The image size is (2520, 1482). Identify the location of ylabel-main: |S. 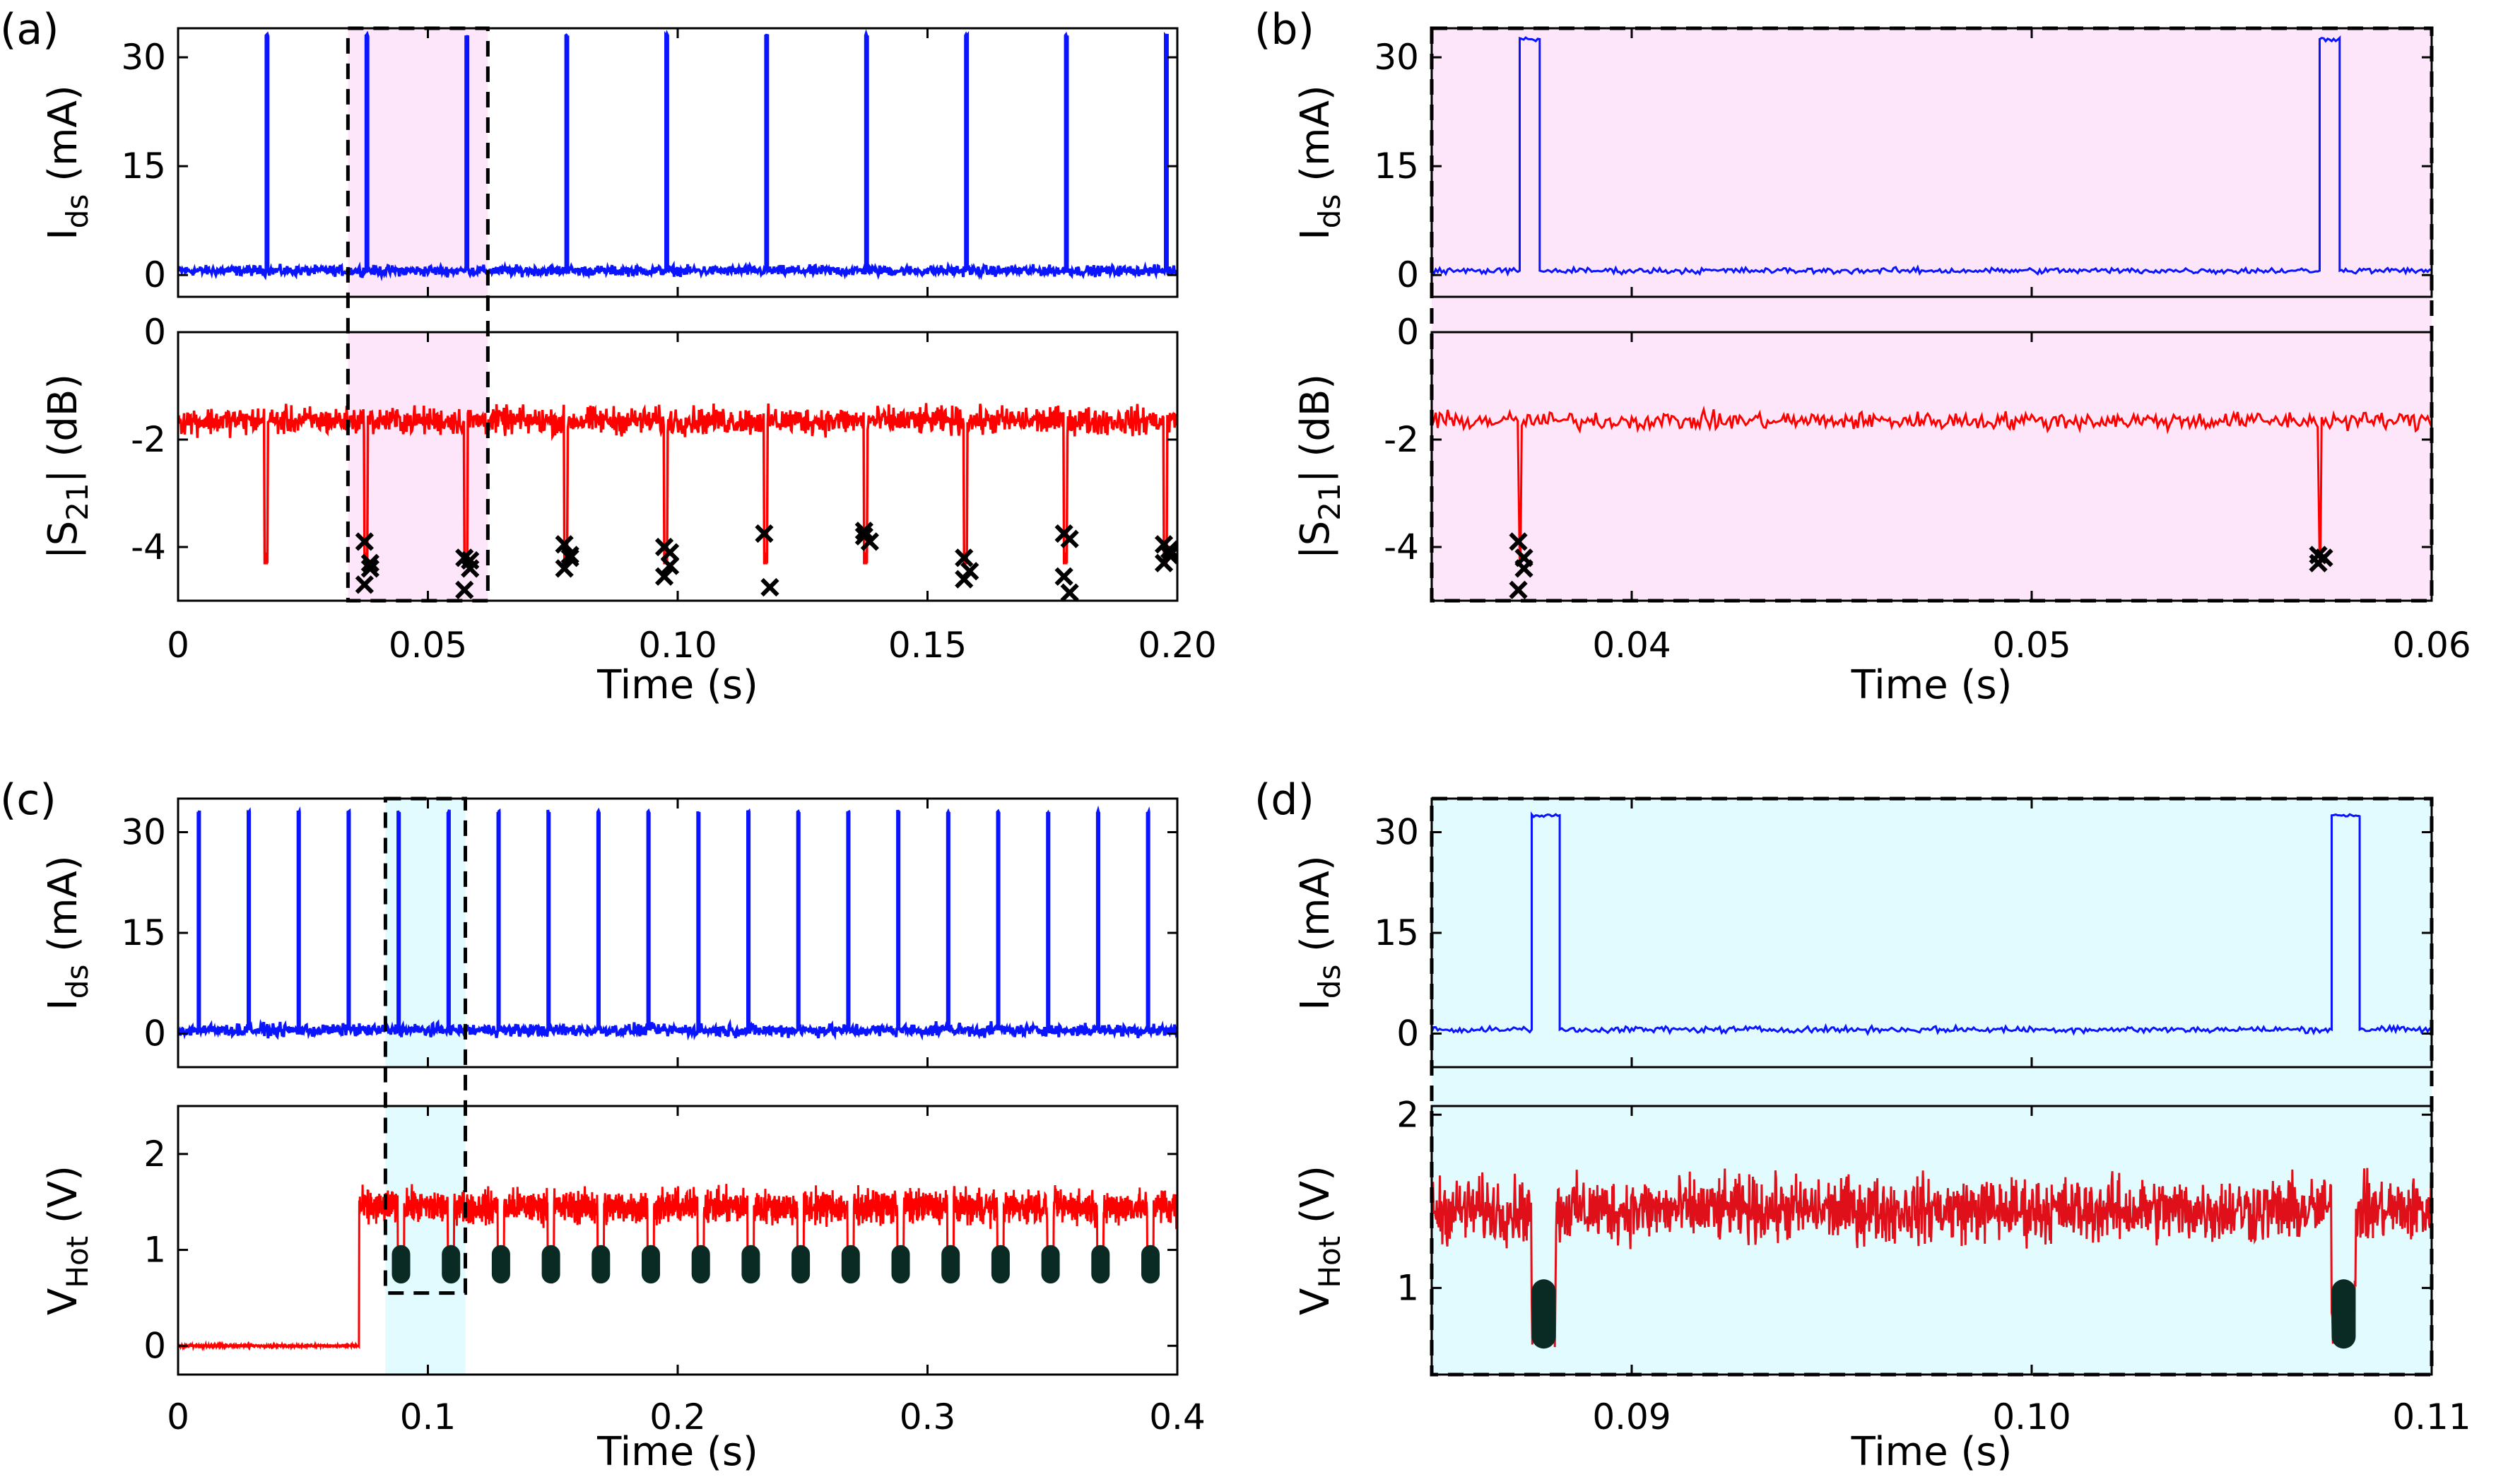
(63, 540).